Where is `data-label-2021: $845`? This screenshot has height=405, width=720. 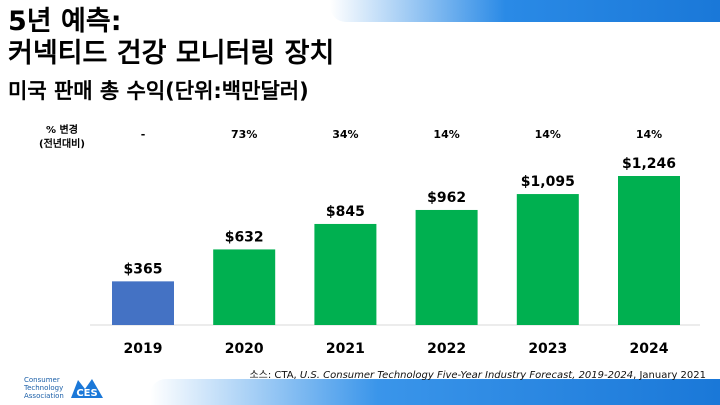 data-label-2021: $845 is located at coordinates (345, 212).